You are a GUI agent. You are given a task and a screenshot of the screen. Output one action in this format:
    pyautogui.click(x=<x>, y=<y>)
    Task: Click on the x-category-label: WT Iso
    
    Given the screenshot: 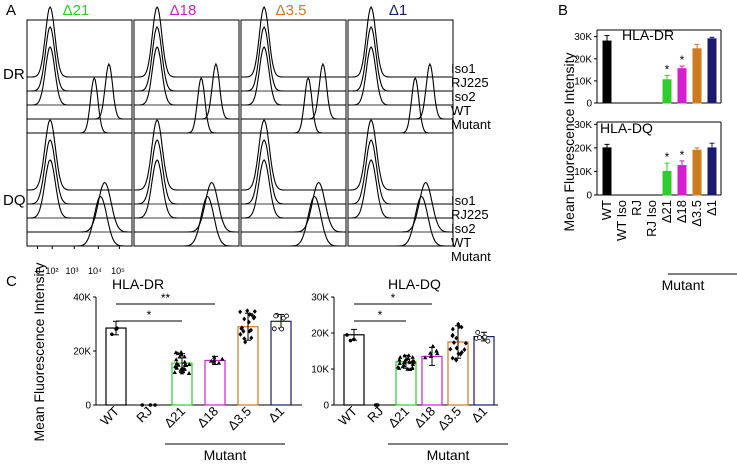 What is the action you would take?
    pyautogui.click(x=621, y=220)
    